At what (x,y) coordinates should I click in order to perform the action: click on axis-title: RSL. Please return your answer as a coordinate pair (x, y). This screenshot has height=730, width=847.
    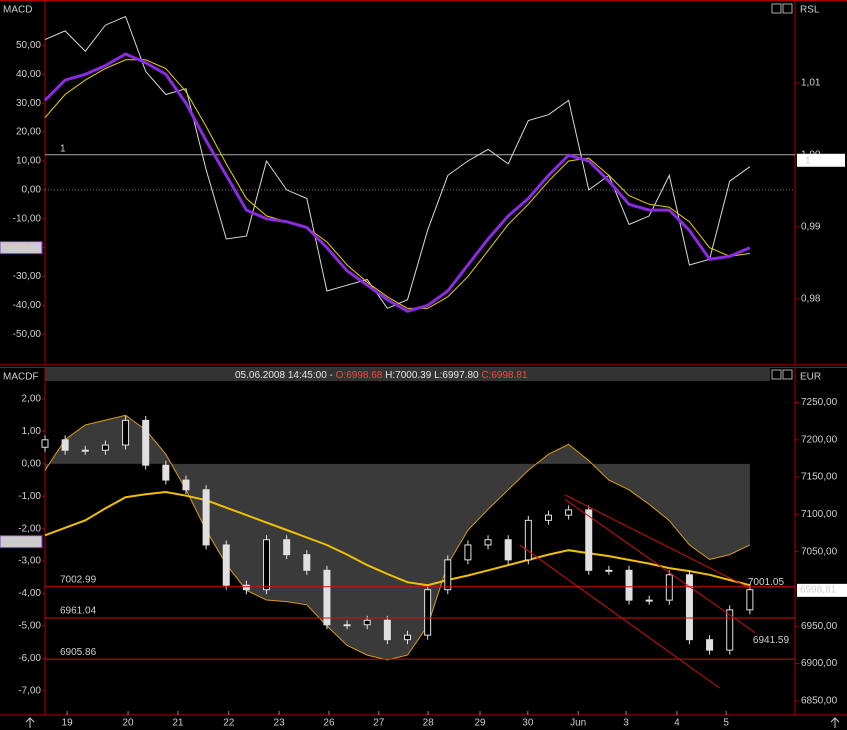
    Looking at the image, I should click on (810, 10).